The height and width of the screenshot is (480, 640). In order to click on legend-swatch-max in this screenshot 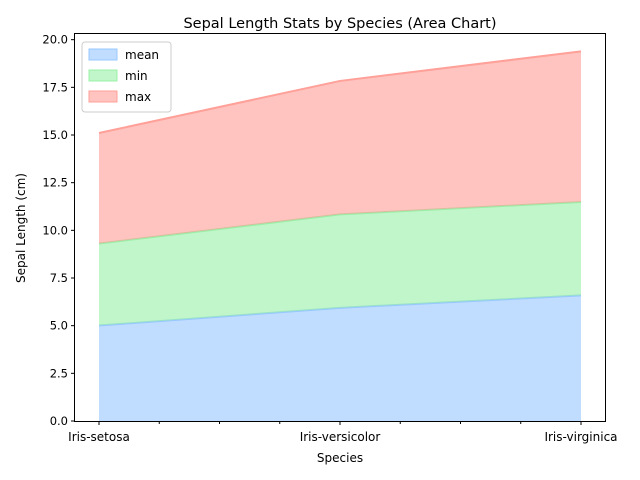, I will do `click(103, 96)`.